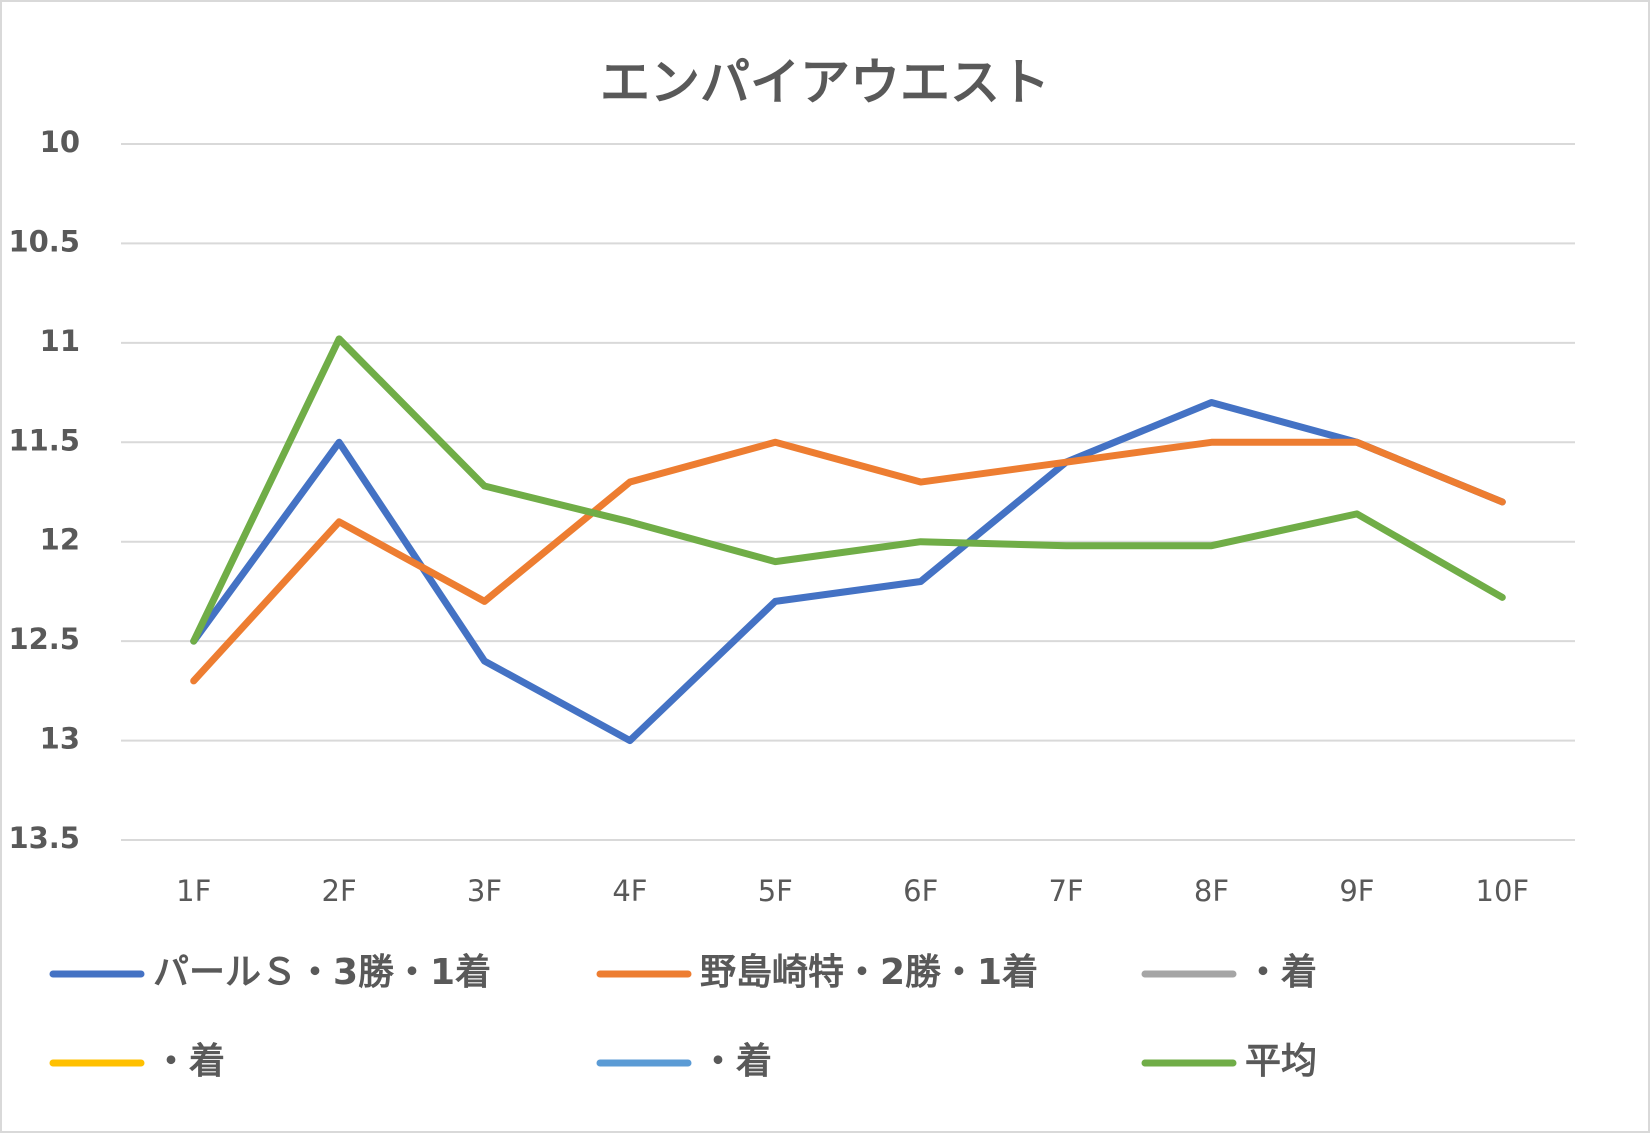 The height and width of the screenshot is (1133, 1650). What do you see at coordinates (1503, 891) in the screenshot?
I see `x-tick-label: 10F` at bounding box center [1503, 891].